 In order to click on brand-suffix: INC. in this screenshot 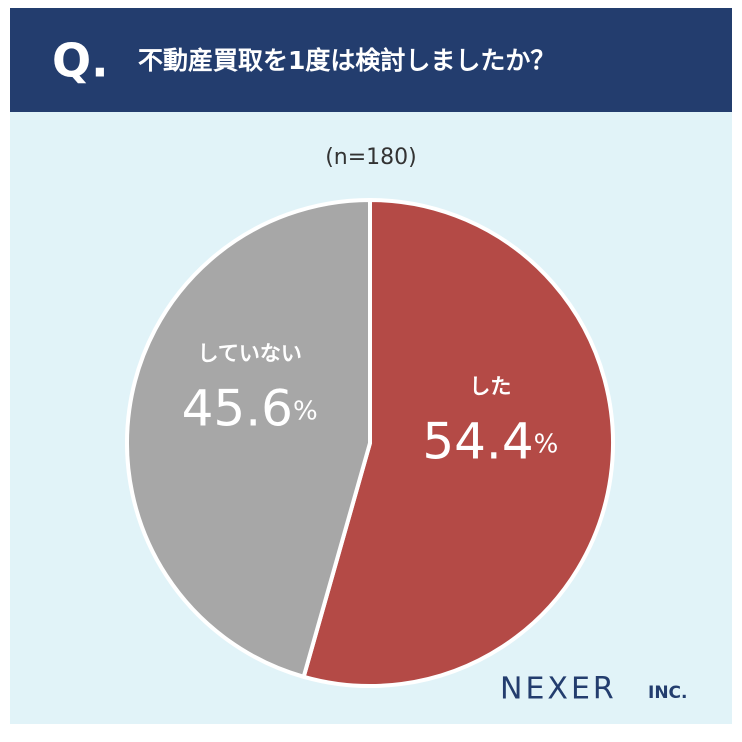, I will do `click(668, 693)`.